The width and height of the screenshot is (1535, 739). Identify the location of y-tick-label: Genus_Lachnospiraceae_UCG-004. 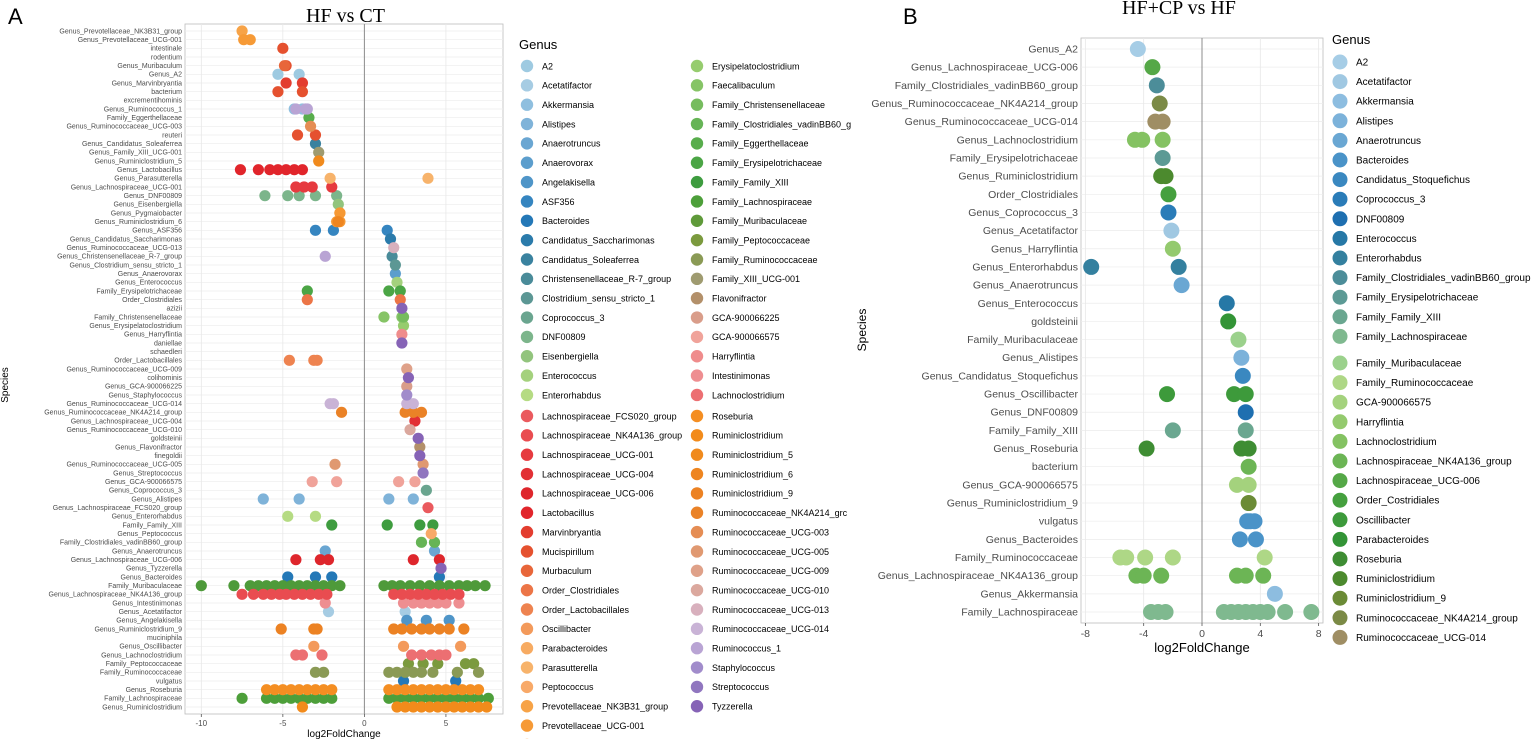
(126, 421).